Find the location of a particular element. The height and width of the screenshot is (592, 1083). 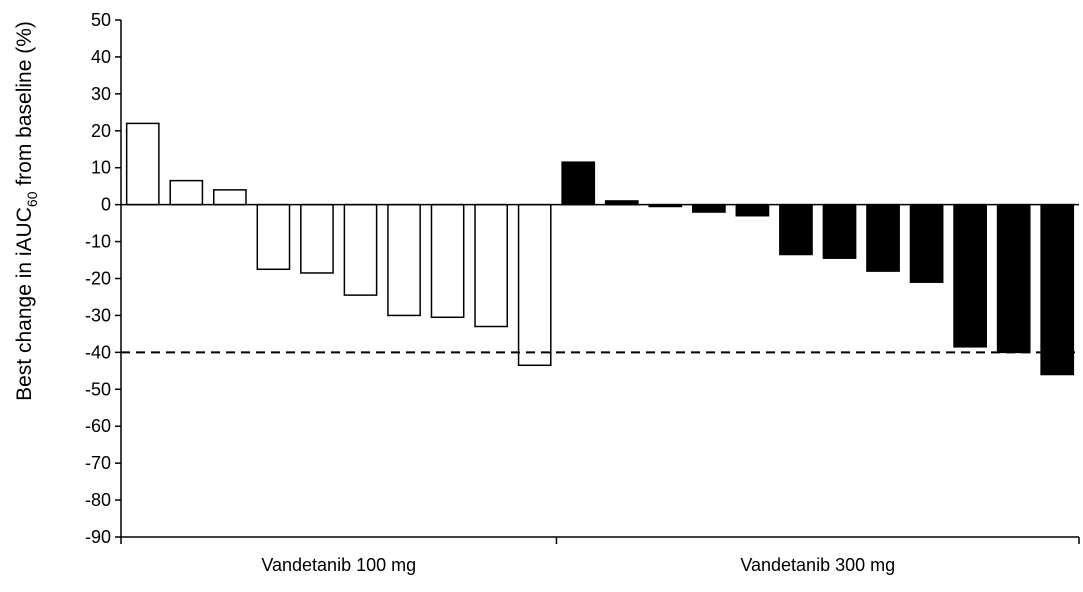

y-tick-label: -40 is located at coordinates (98, 352).